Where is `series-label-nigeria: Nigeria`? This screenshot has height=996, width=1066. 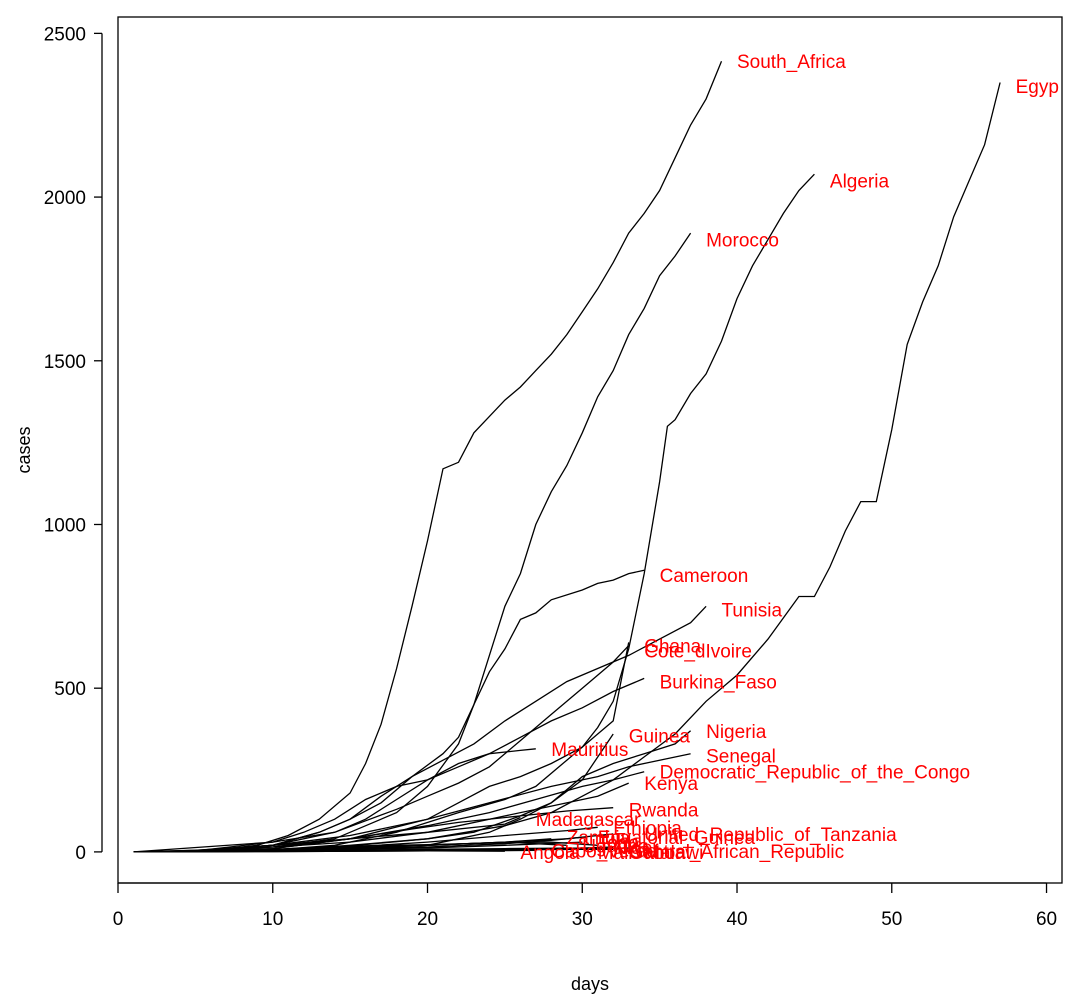
series-label-nigeria: Nigeria is located at coordinates (736, 732).